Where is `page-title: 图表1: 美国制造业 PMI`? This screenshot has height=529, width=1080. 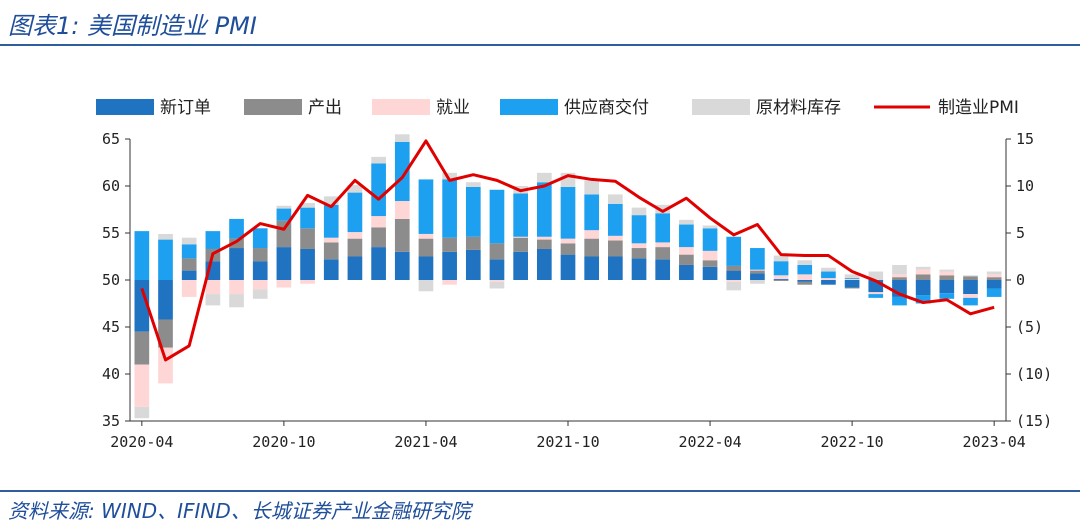 page-title: 图表1: 美国制造业 PMI is located at coordinates (132, 26).